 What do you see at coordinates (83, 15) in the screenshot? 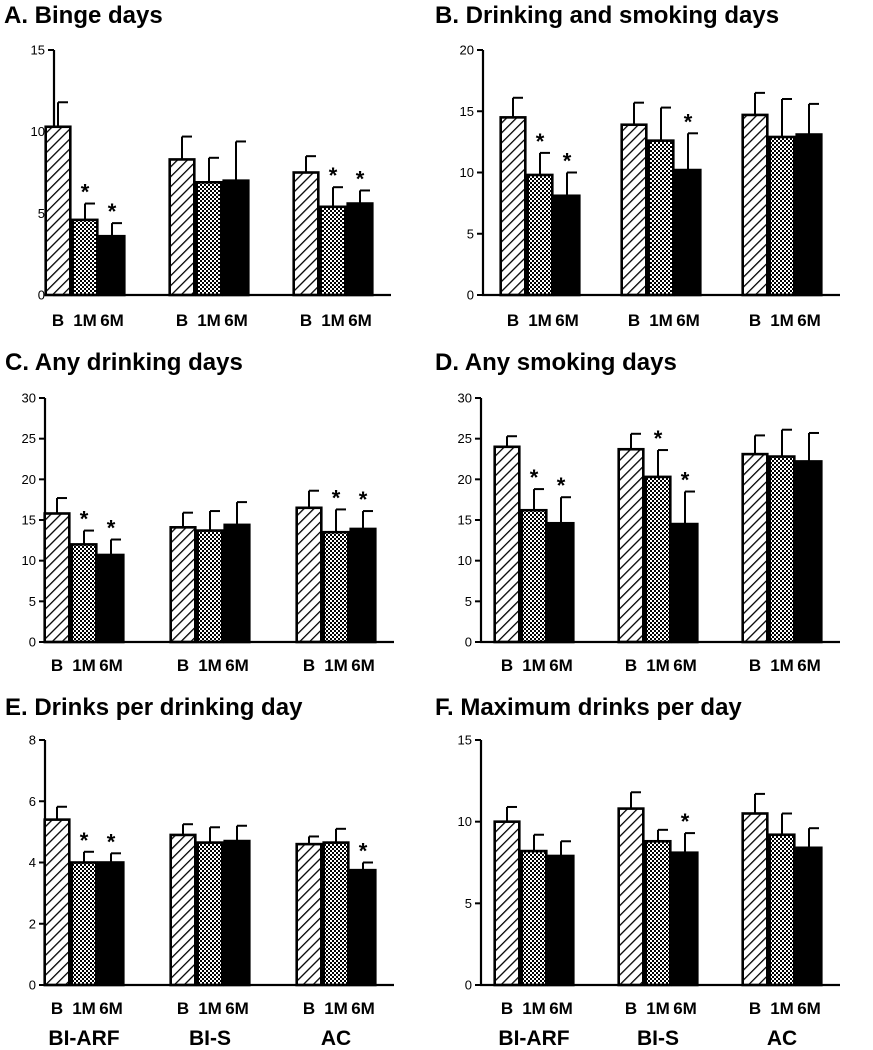
I see `chart-title: A. Binge days` at bounding box center [83, 15].